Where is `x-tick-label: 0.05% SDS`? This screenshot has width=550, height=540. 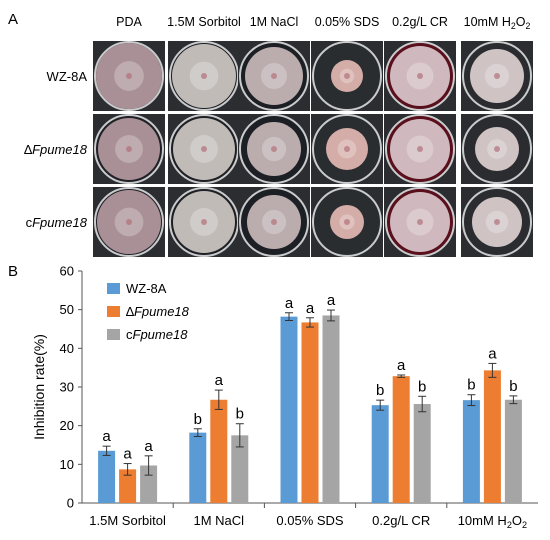 x-tick-label: 0.05% SDS is located at coordinates (310, 520).